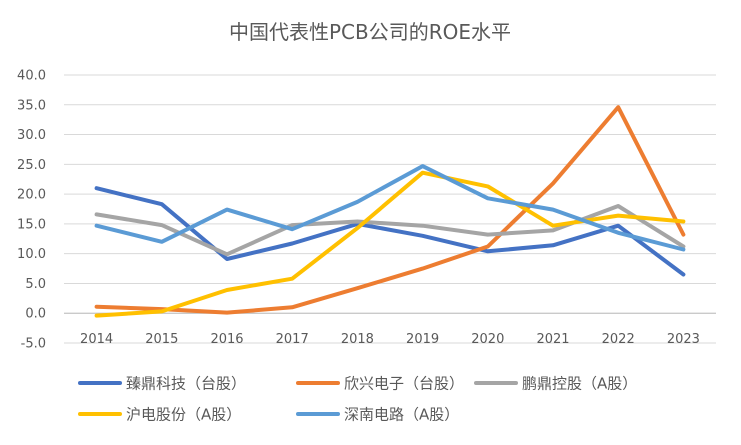 Image resolution: width=741 pixels, height=445 pixels. I want to click on y-tick-label: 15.0, so click(31, 224).